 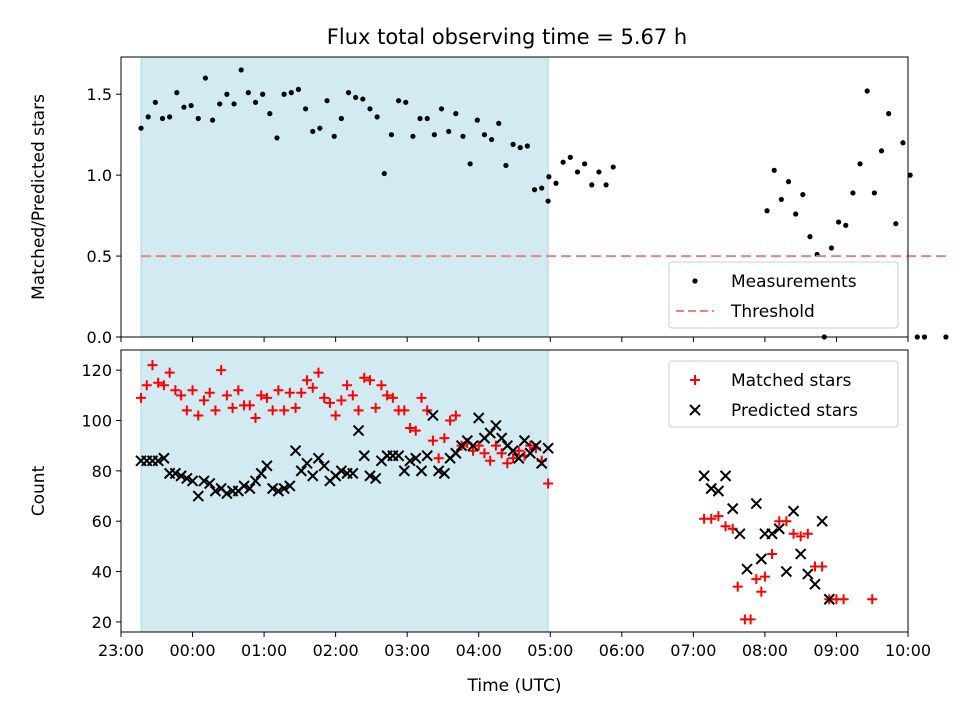 What do you see at coordinates (102, 521) in the screenshot?
I see `ytick-label: 60` at bounding box center [102, 521].